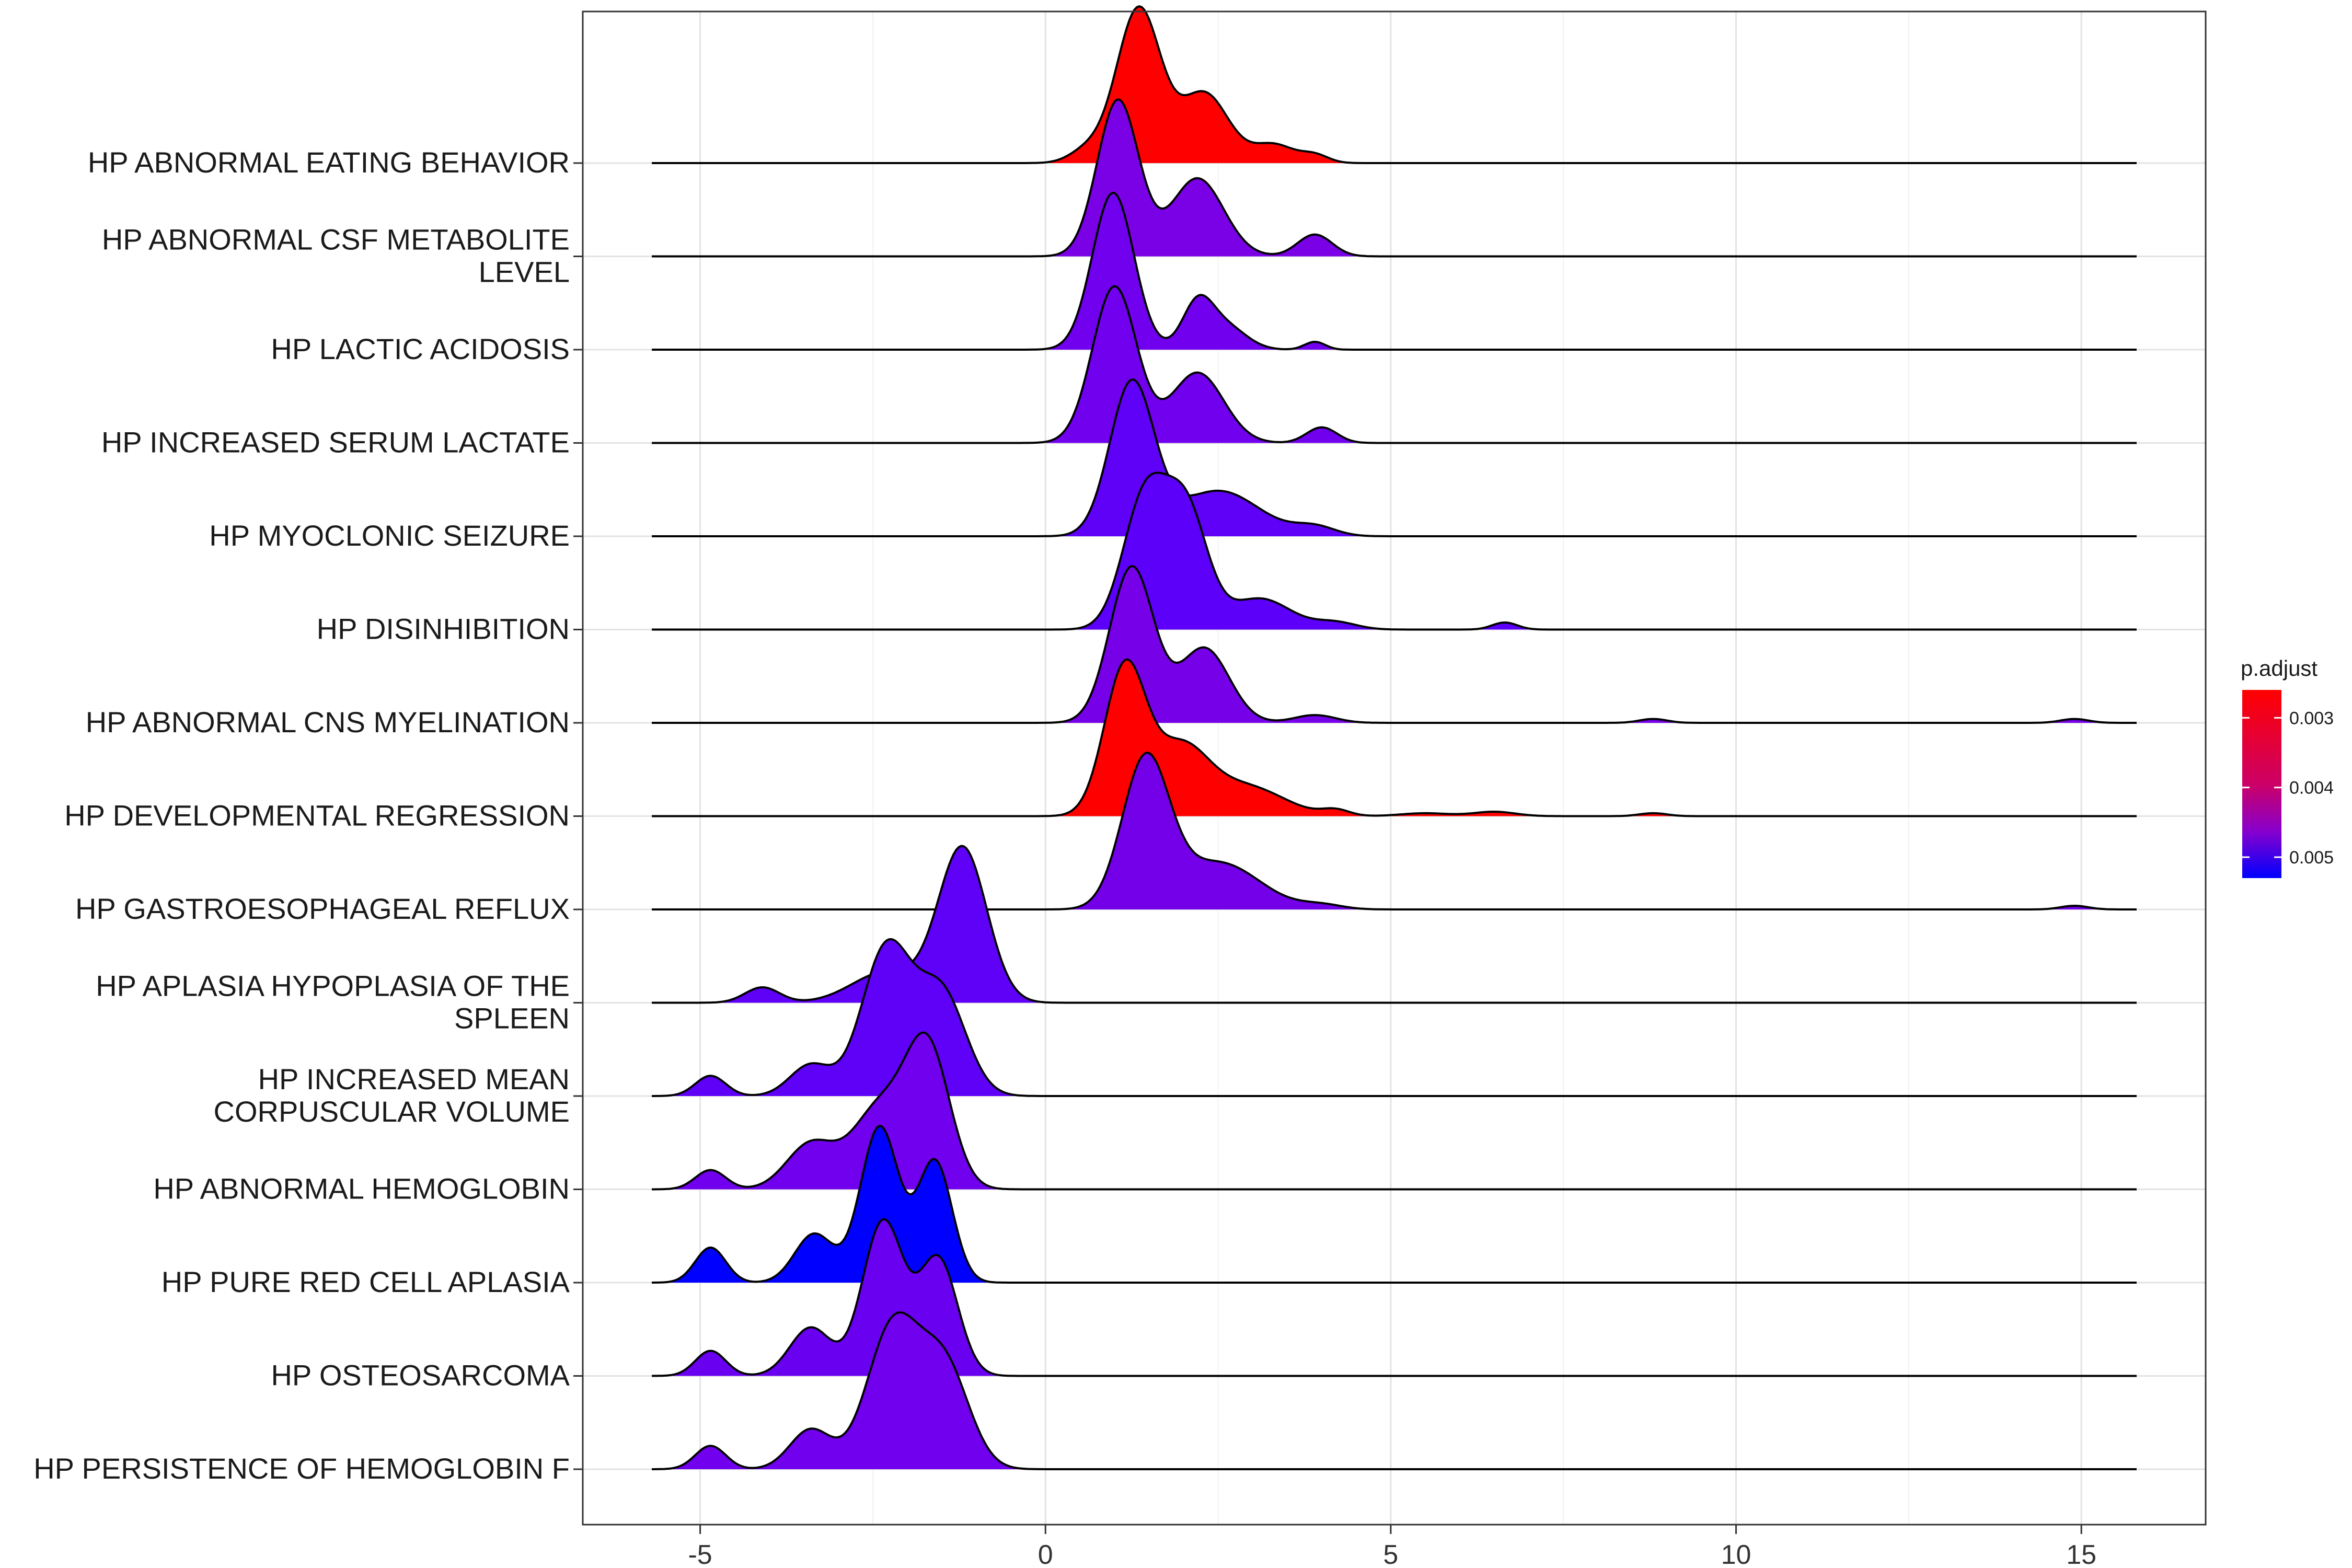 This screenshot has height=1568, width=2352. Describe the element at coordinates (361, 1188) in the screenshot. I see `category-label: HP ABNORMAL HEMOGLOBIN` at that location.